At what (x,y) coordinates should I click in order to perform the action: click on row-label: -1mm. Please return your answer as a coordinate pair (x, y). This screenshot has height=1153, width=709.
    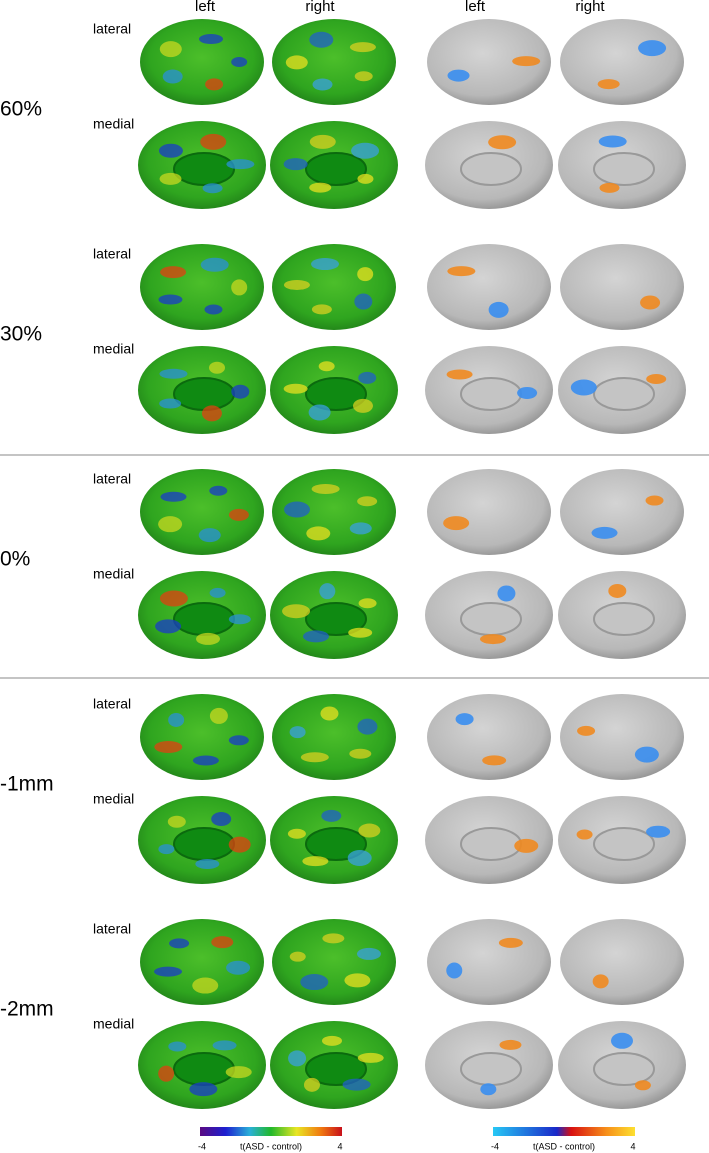
    Looking at the image, I should click on (27, 784).